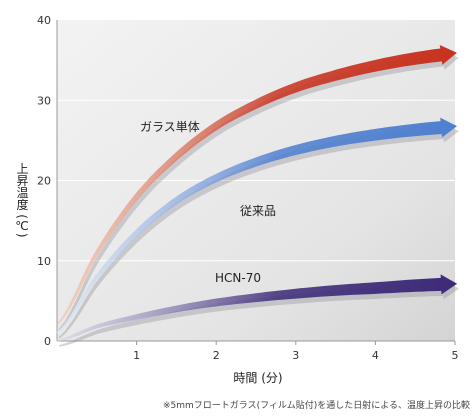 Image resolution: width=476 pixels, height=420 pixels. Describe the element at coordinates (375, 355) in the screenshot. I see `x-tick-label: 4` at that location.